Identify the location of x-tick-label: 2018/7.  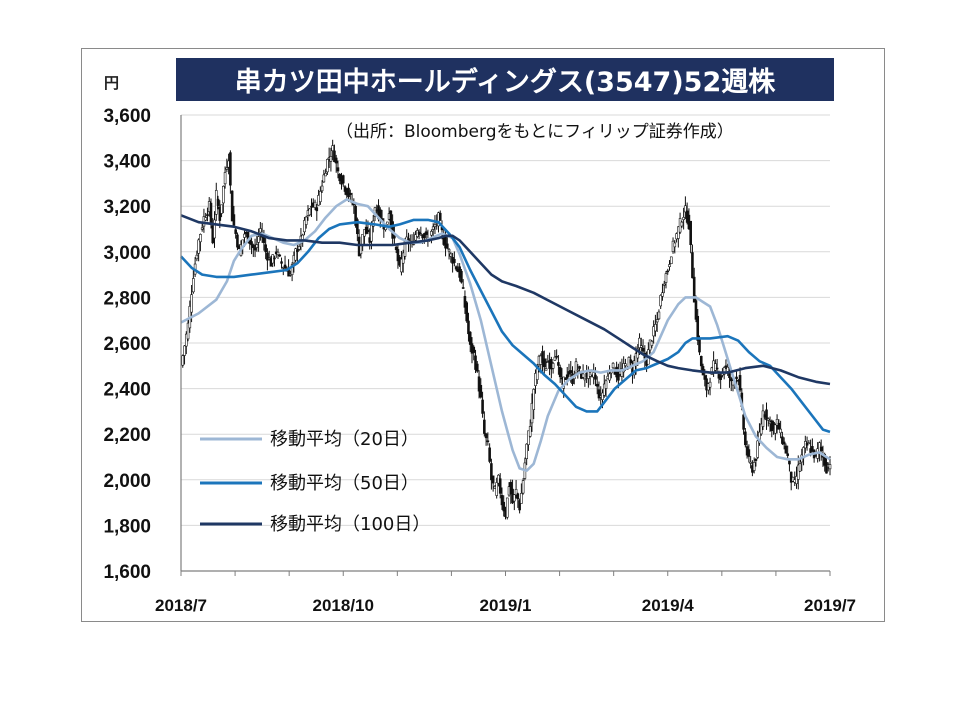
(181, 605).